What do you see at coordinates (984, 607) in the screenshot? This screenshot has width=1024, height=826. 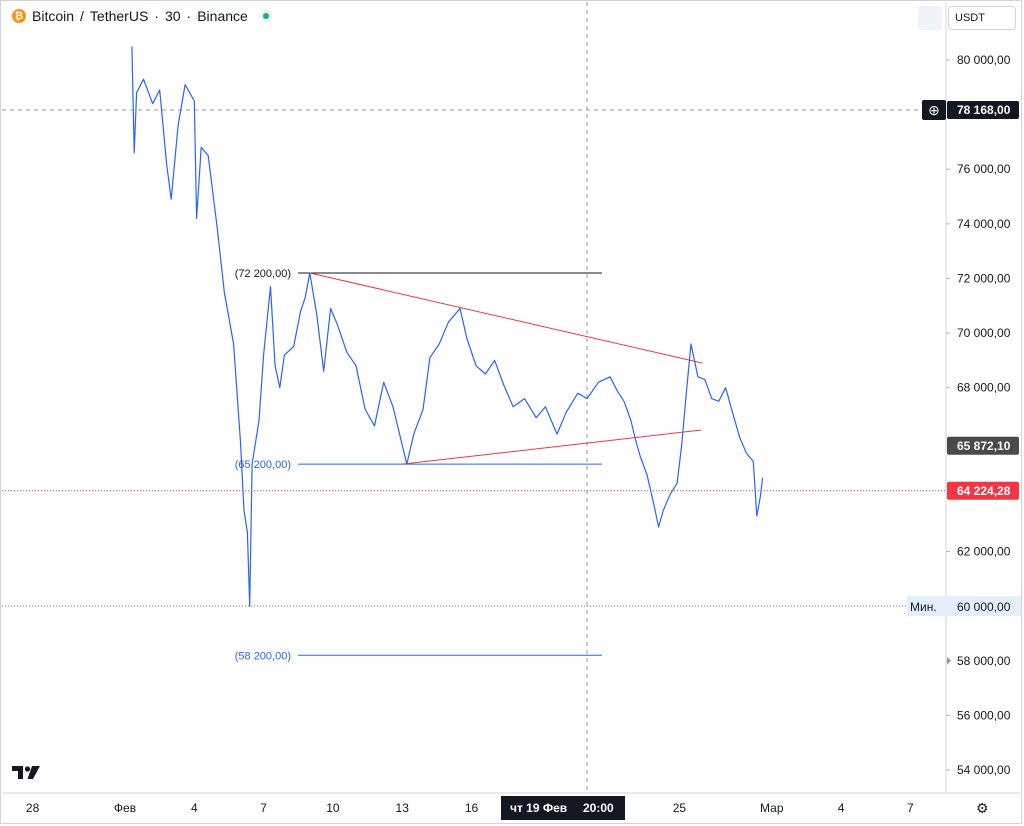 I see `min-price-label: 60 000,00` at bounding box center [984, 607].